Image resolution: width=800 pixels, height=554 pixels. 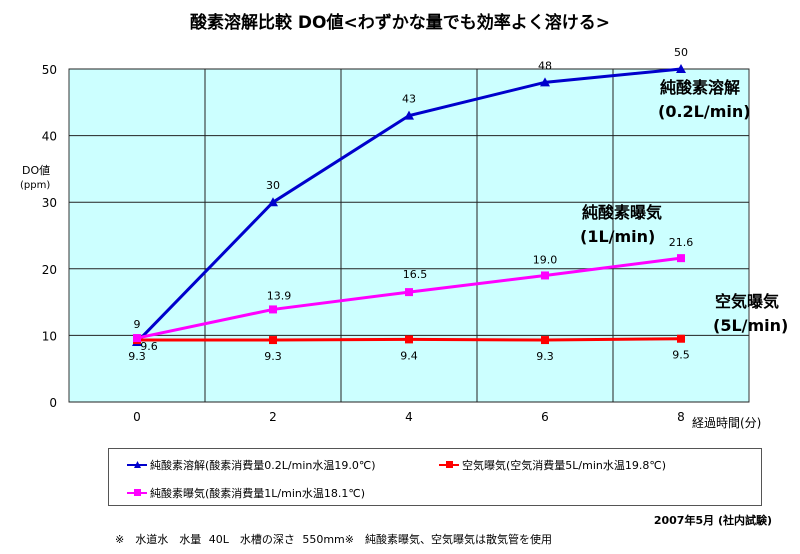 What do you see at coordinates (137, 417) in the screenshot?
I see `x-tick-label: 0` at bounding box center [137, 417].